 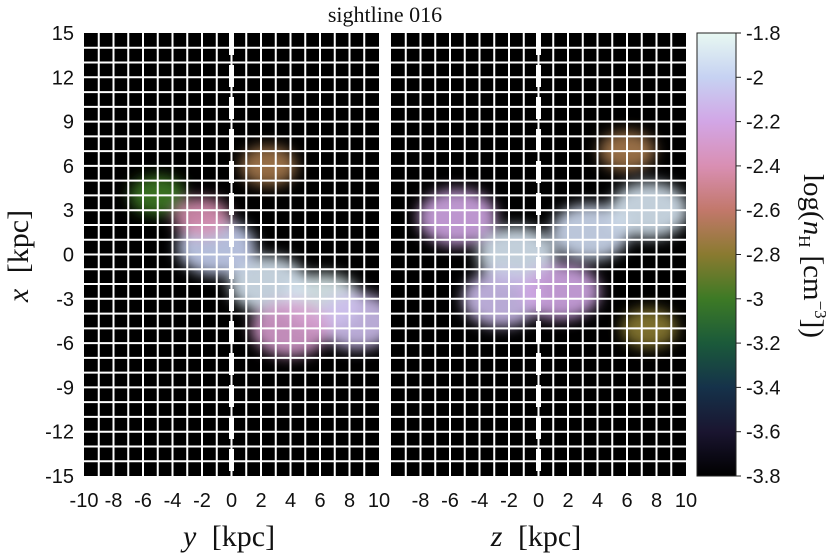 What do you see at coordinates (763, 167) in the screenshot?
I see `colorbar-tick-label: -2.4` at bounding box center [763, 167].